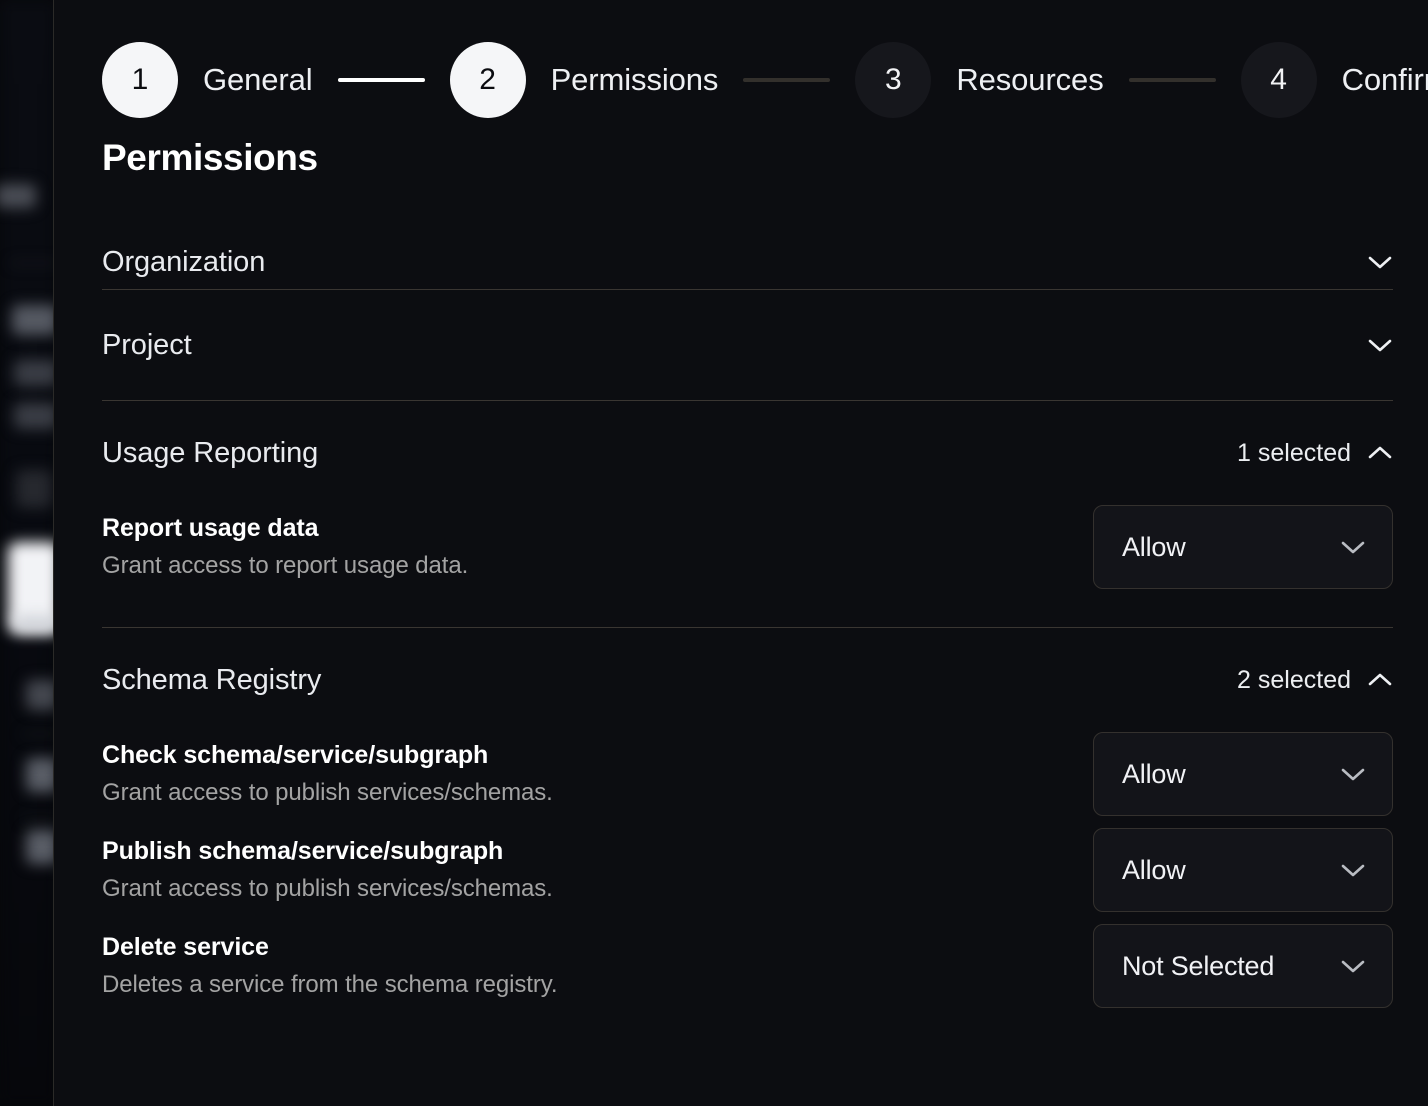  What do you see at coordinates (184, 261) in the screenshot?
I see `section-title: Organization` at bounding box center [184, 261].